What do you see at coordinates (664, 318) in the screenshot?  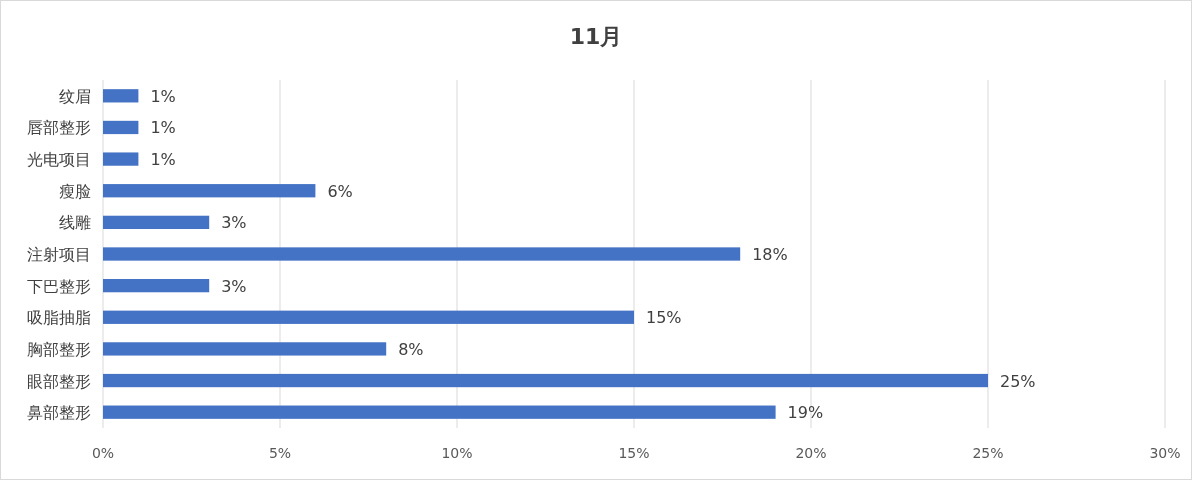 I see `data-label: 15%` at bounding box center [664, 318].